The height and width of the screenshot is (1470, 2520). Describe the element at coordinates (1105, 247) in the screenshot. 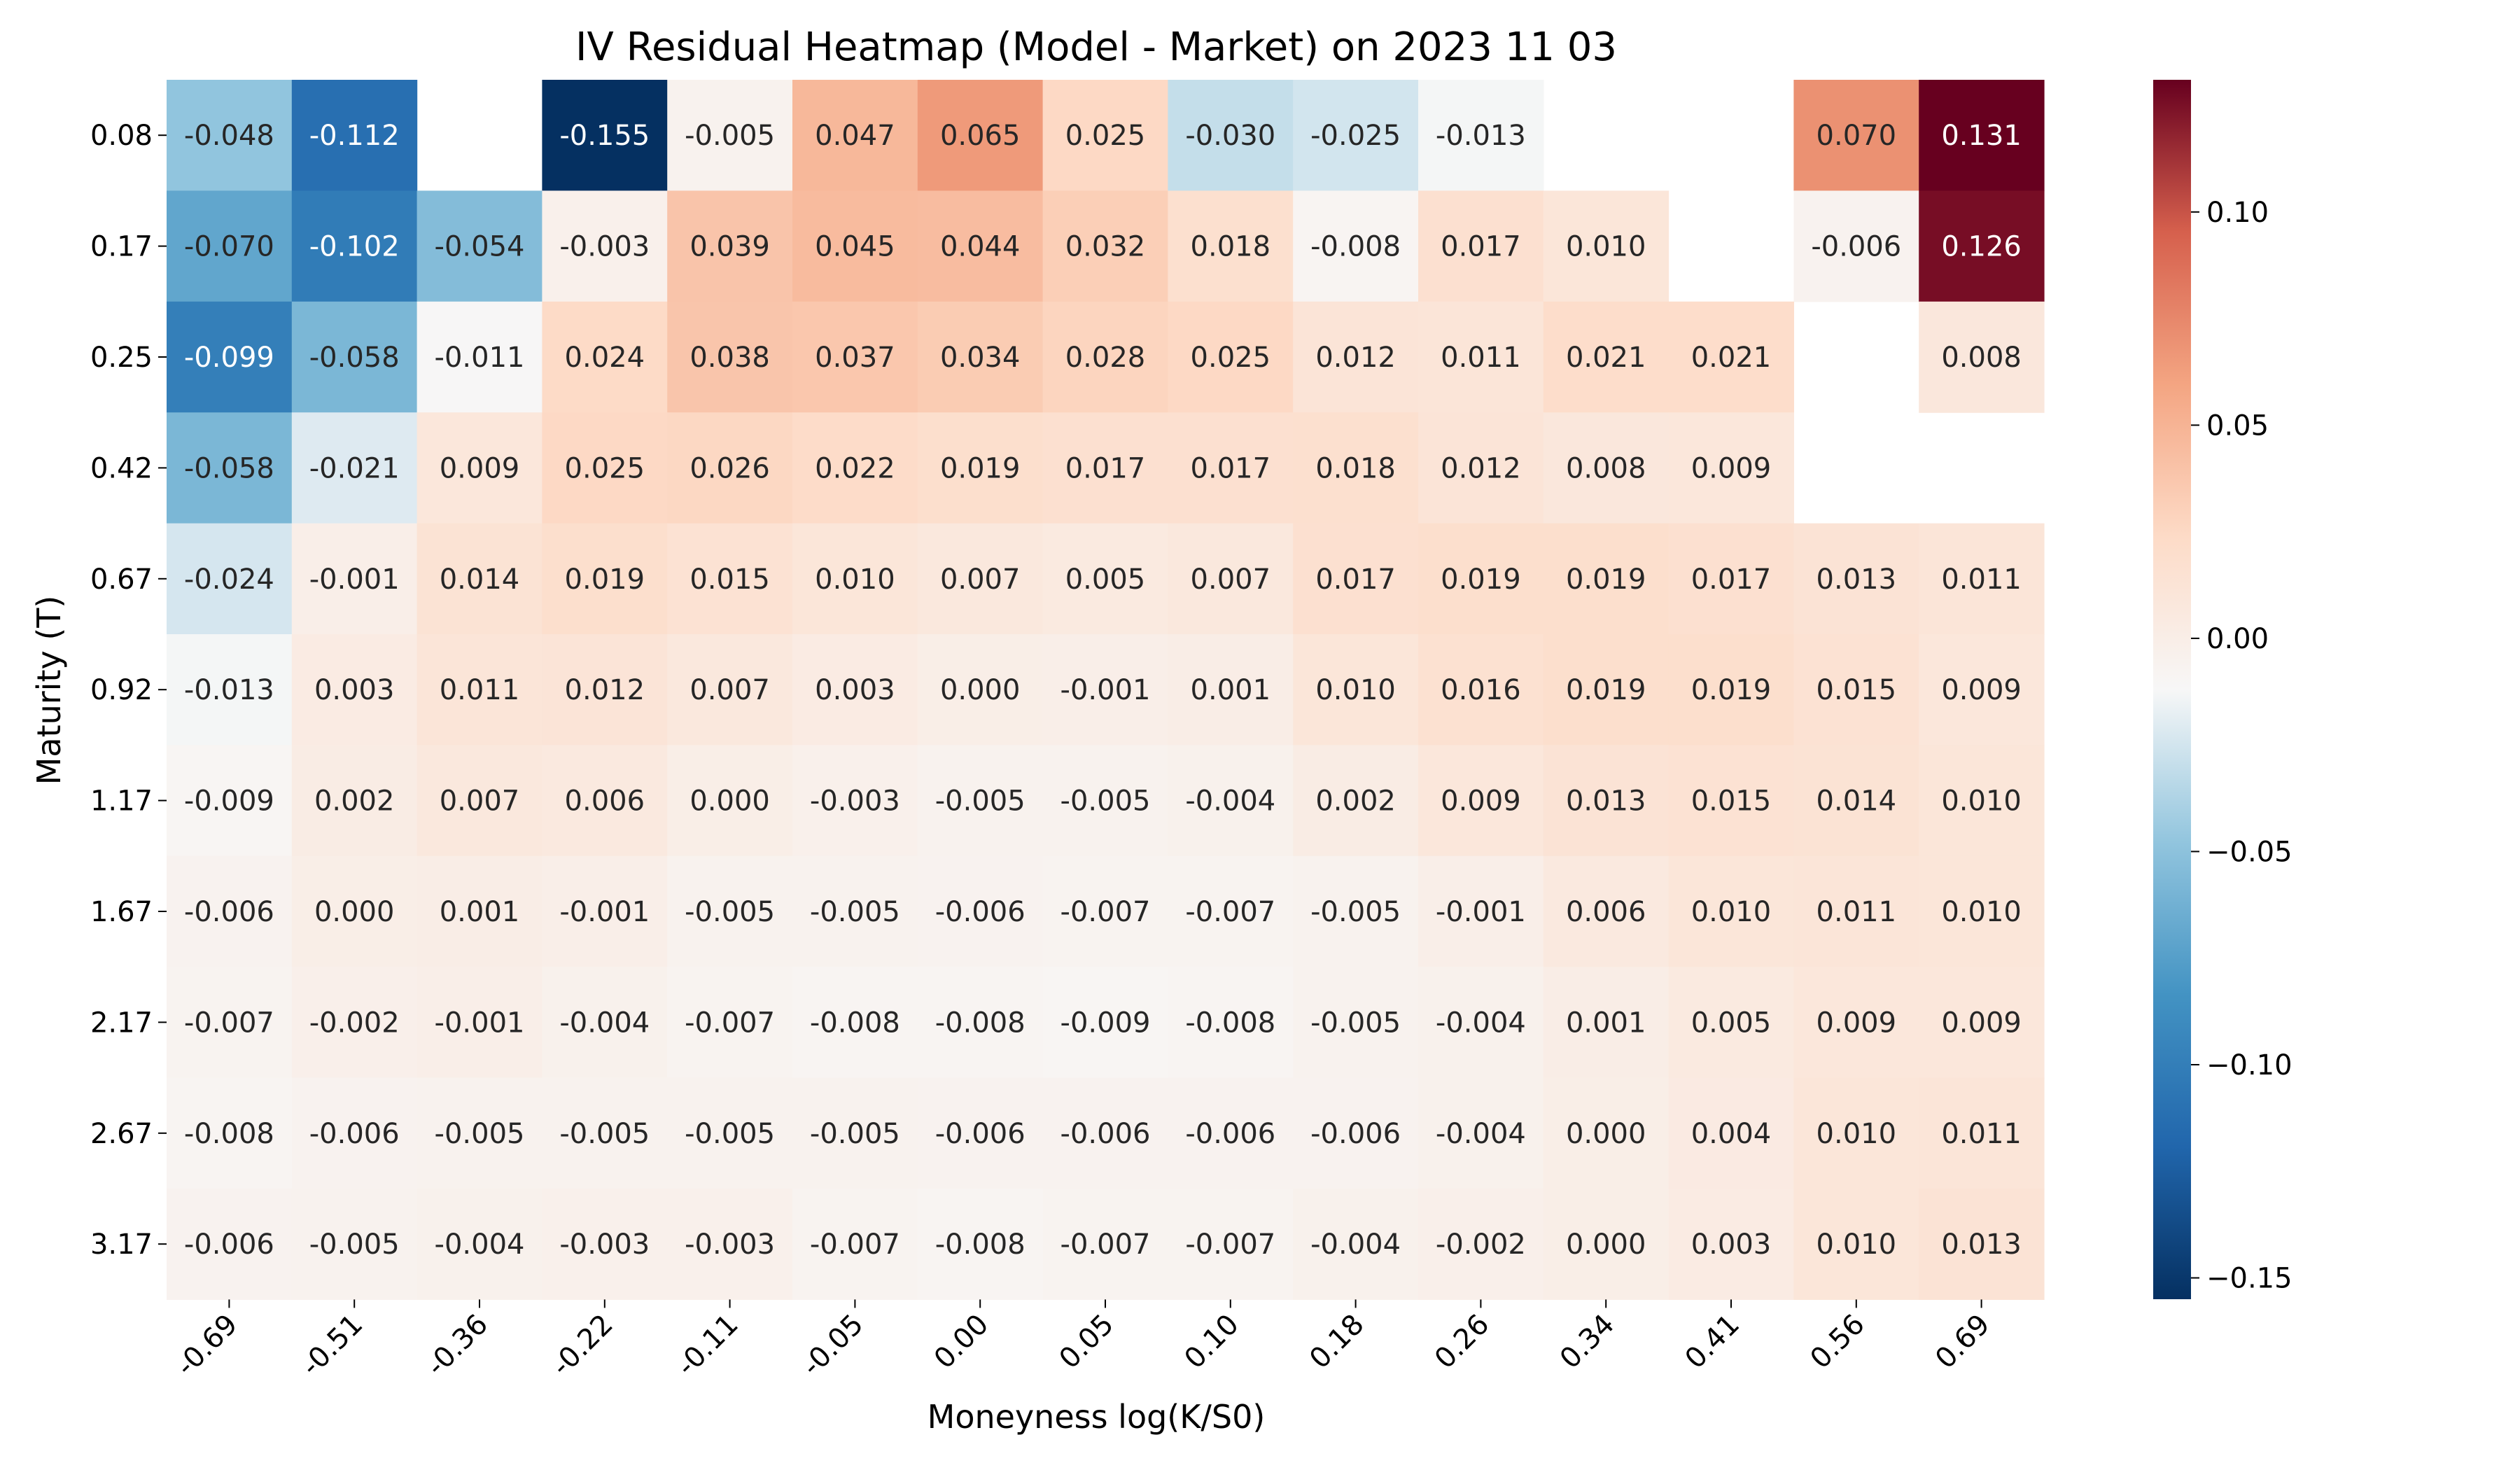

I see `cell-value-label: 0.032` at that location.